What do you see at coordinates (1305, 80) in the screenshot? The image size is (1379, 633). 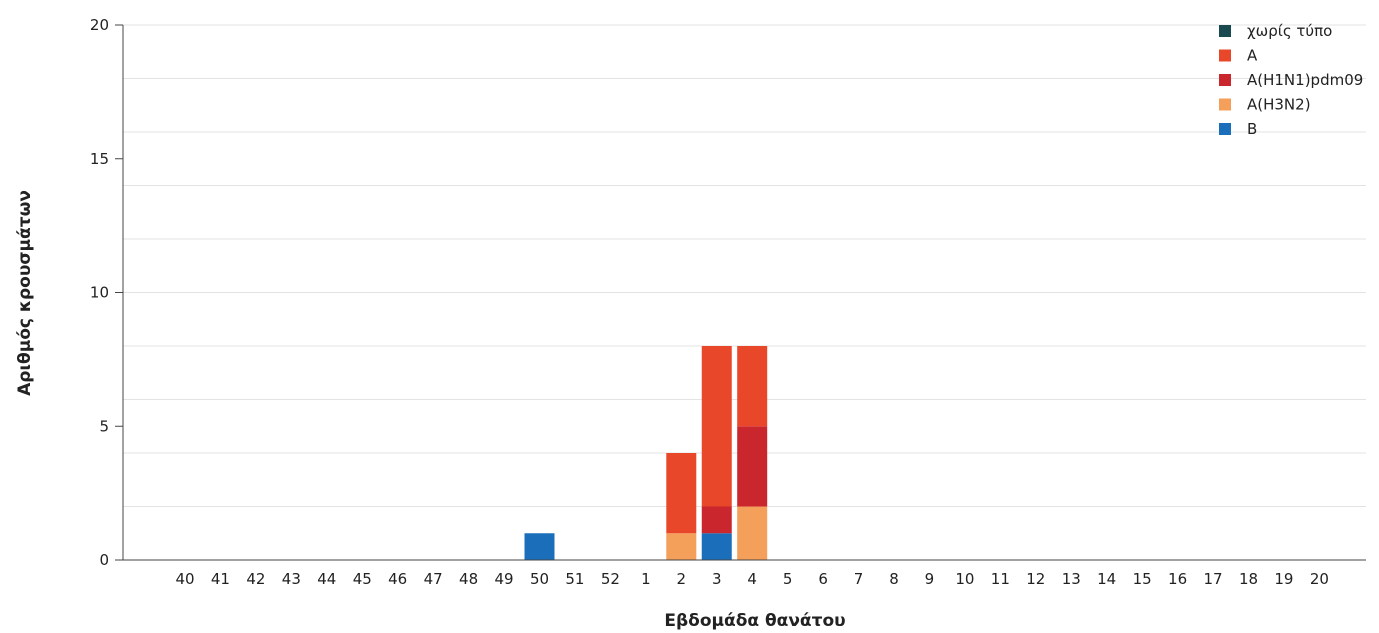 I see `legend-label: A(H1N1)pdm09` at bounding box center [1305, 80].